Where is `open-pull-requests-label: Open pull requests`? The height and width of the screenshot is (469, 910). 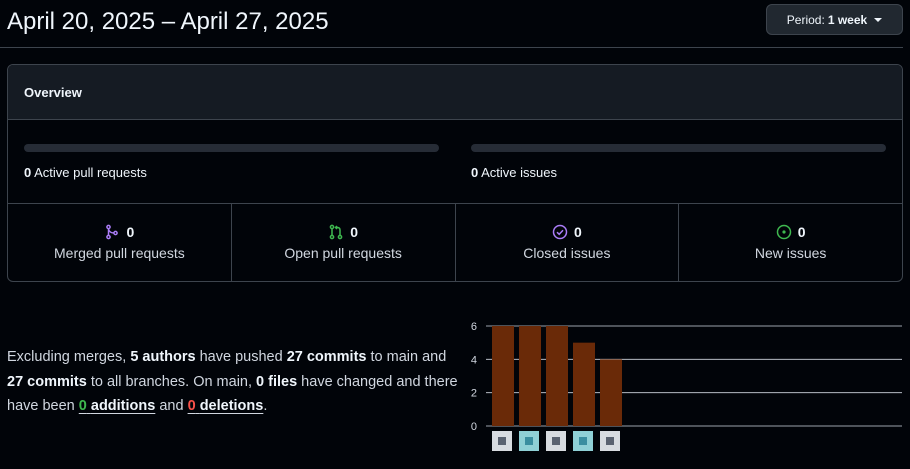
open-pull-requests-label: Open pull requests is located at coordinates (343, 253).